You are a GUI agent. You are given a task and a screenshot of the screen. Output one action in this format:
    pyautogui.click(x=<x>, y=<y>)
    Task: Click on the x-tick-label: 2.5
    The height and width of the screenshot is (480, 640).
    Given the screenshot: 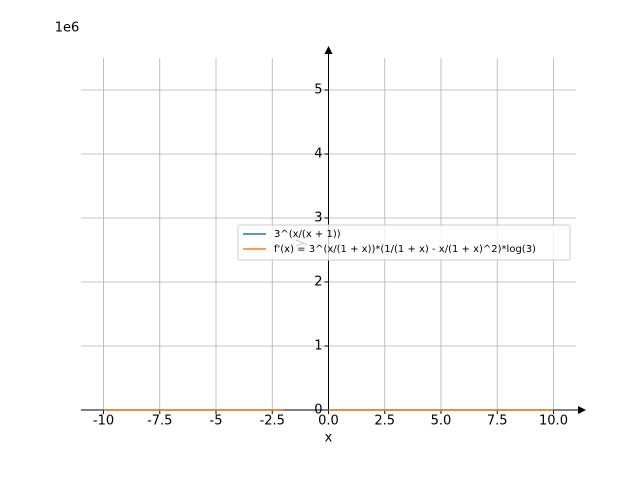 What is the action you would take?
    pyautogui.click(x=384, y=421)
    